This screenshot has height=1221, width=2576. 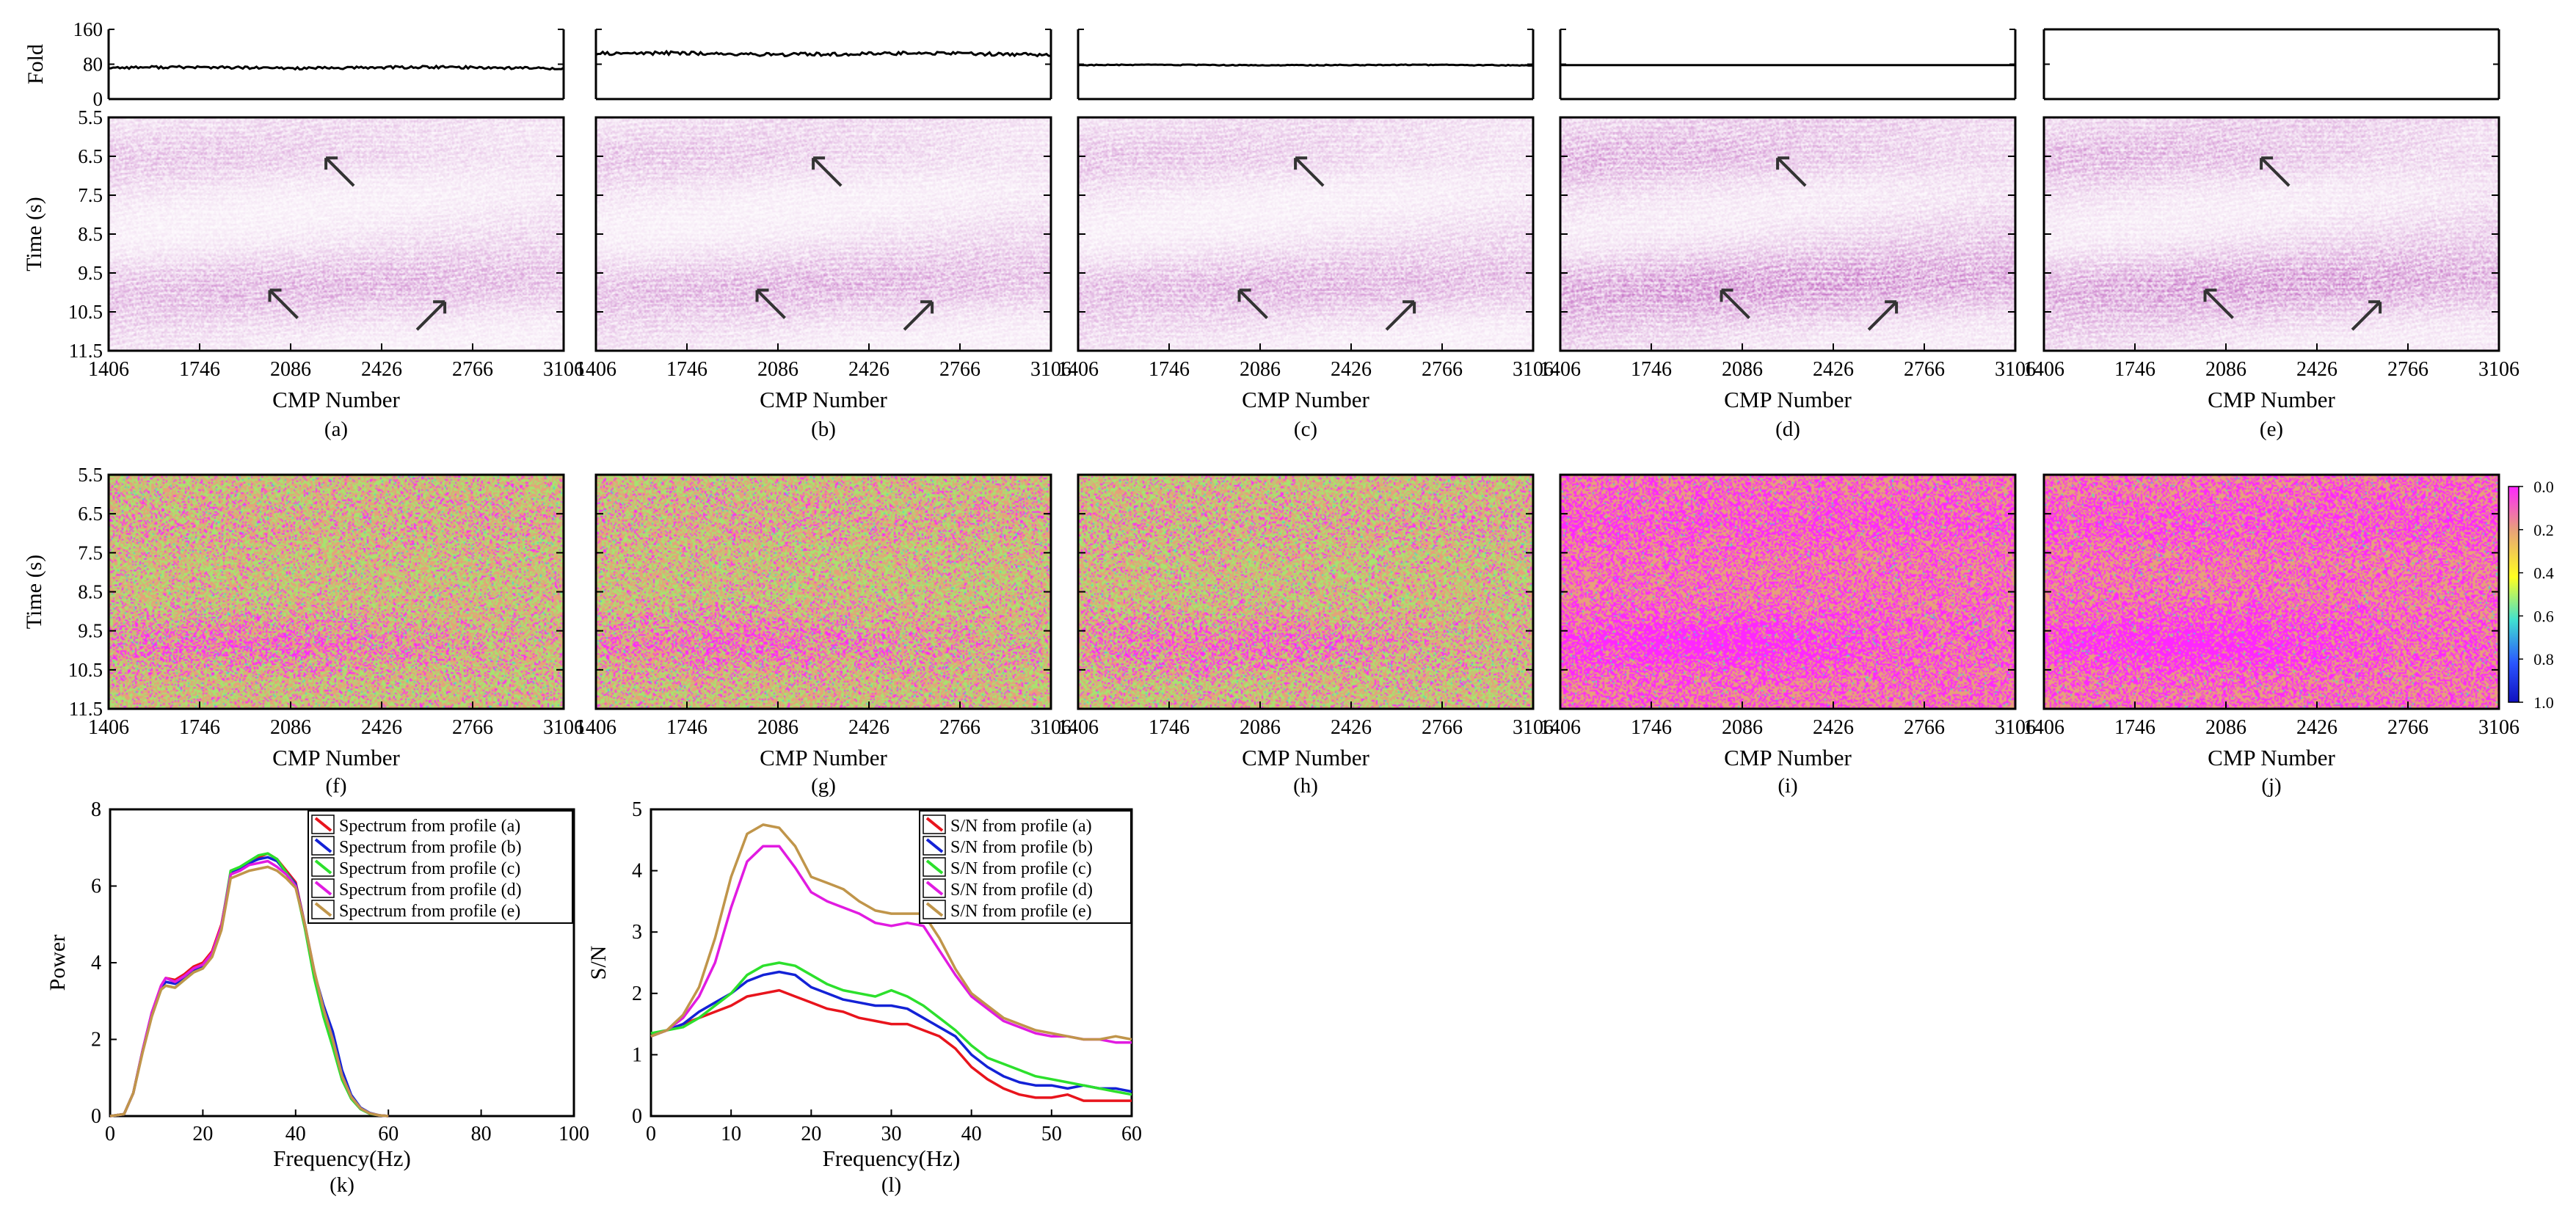 I want to click on seismic-image-a, so click(x=336, y=234).